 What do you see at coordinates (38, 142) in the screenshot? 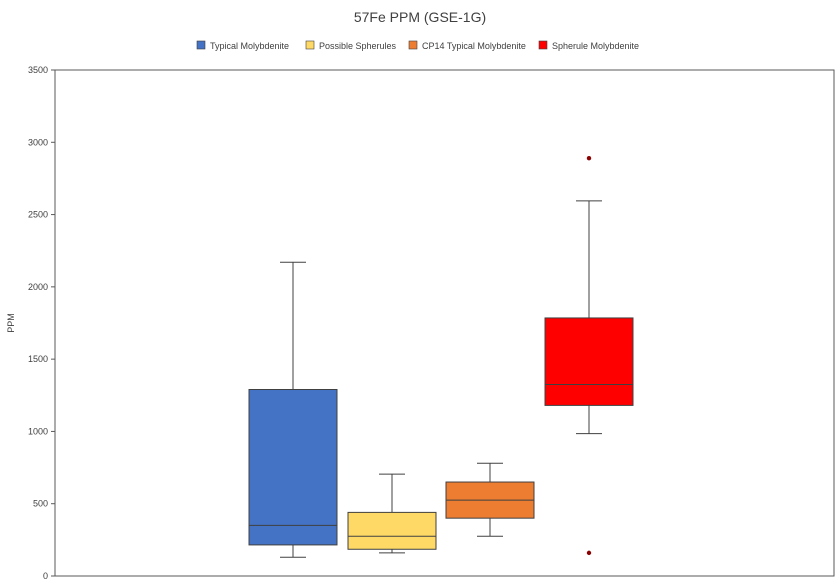
I see `y-tick-label: 3000` at bounding box center [38, 142].